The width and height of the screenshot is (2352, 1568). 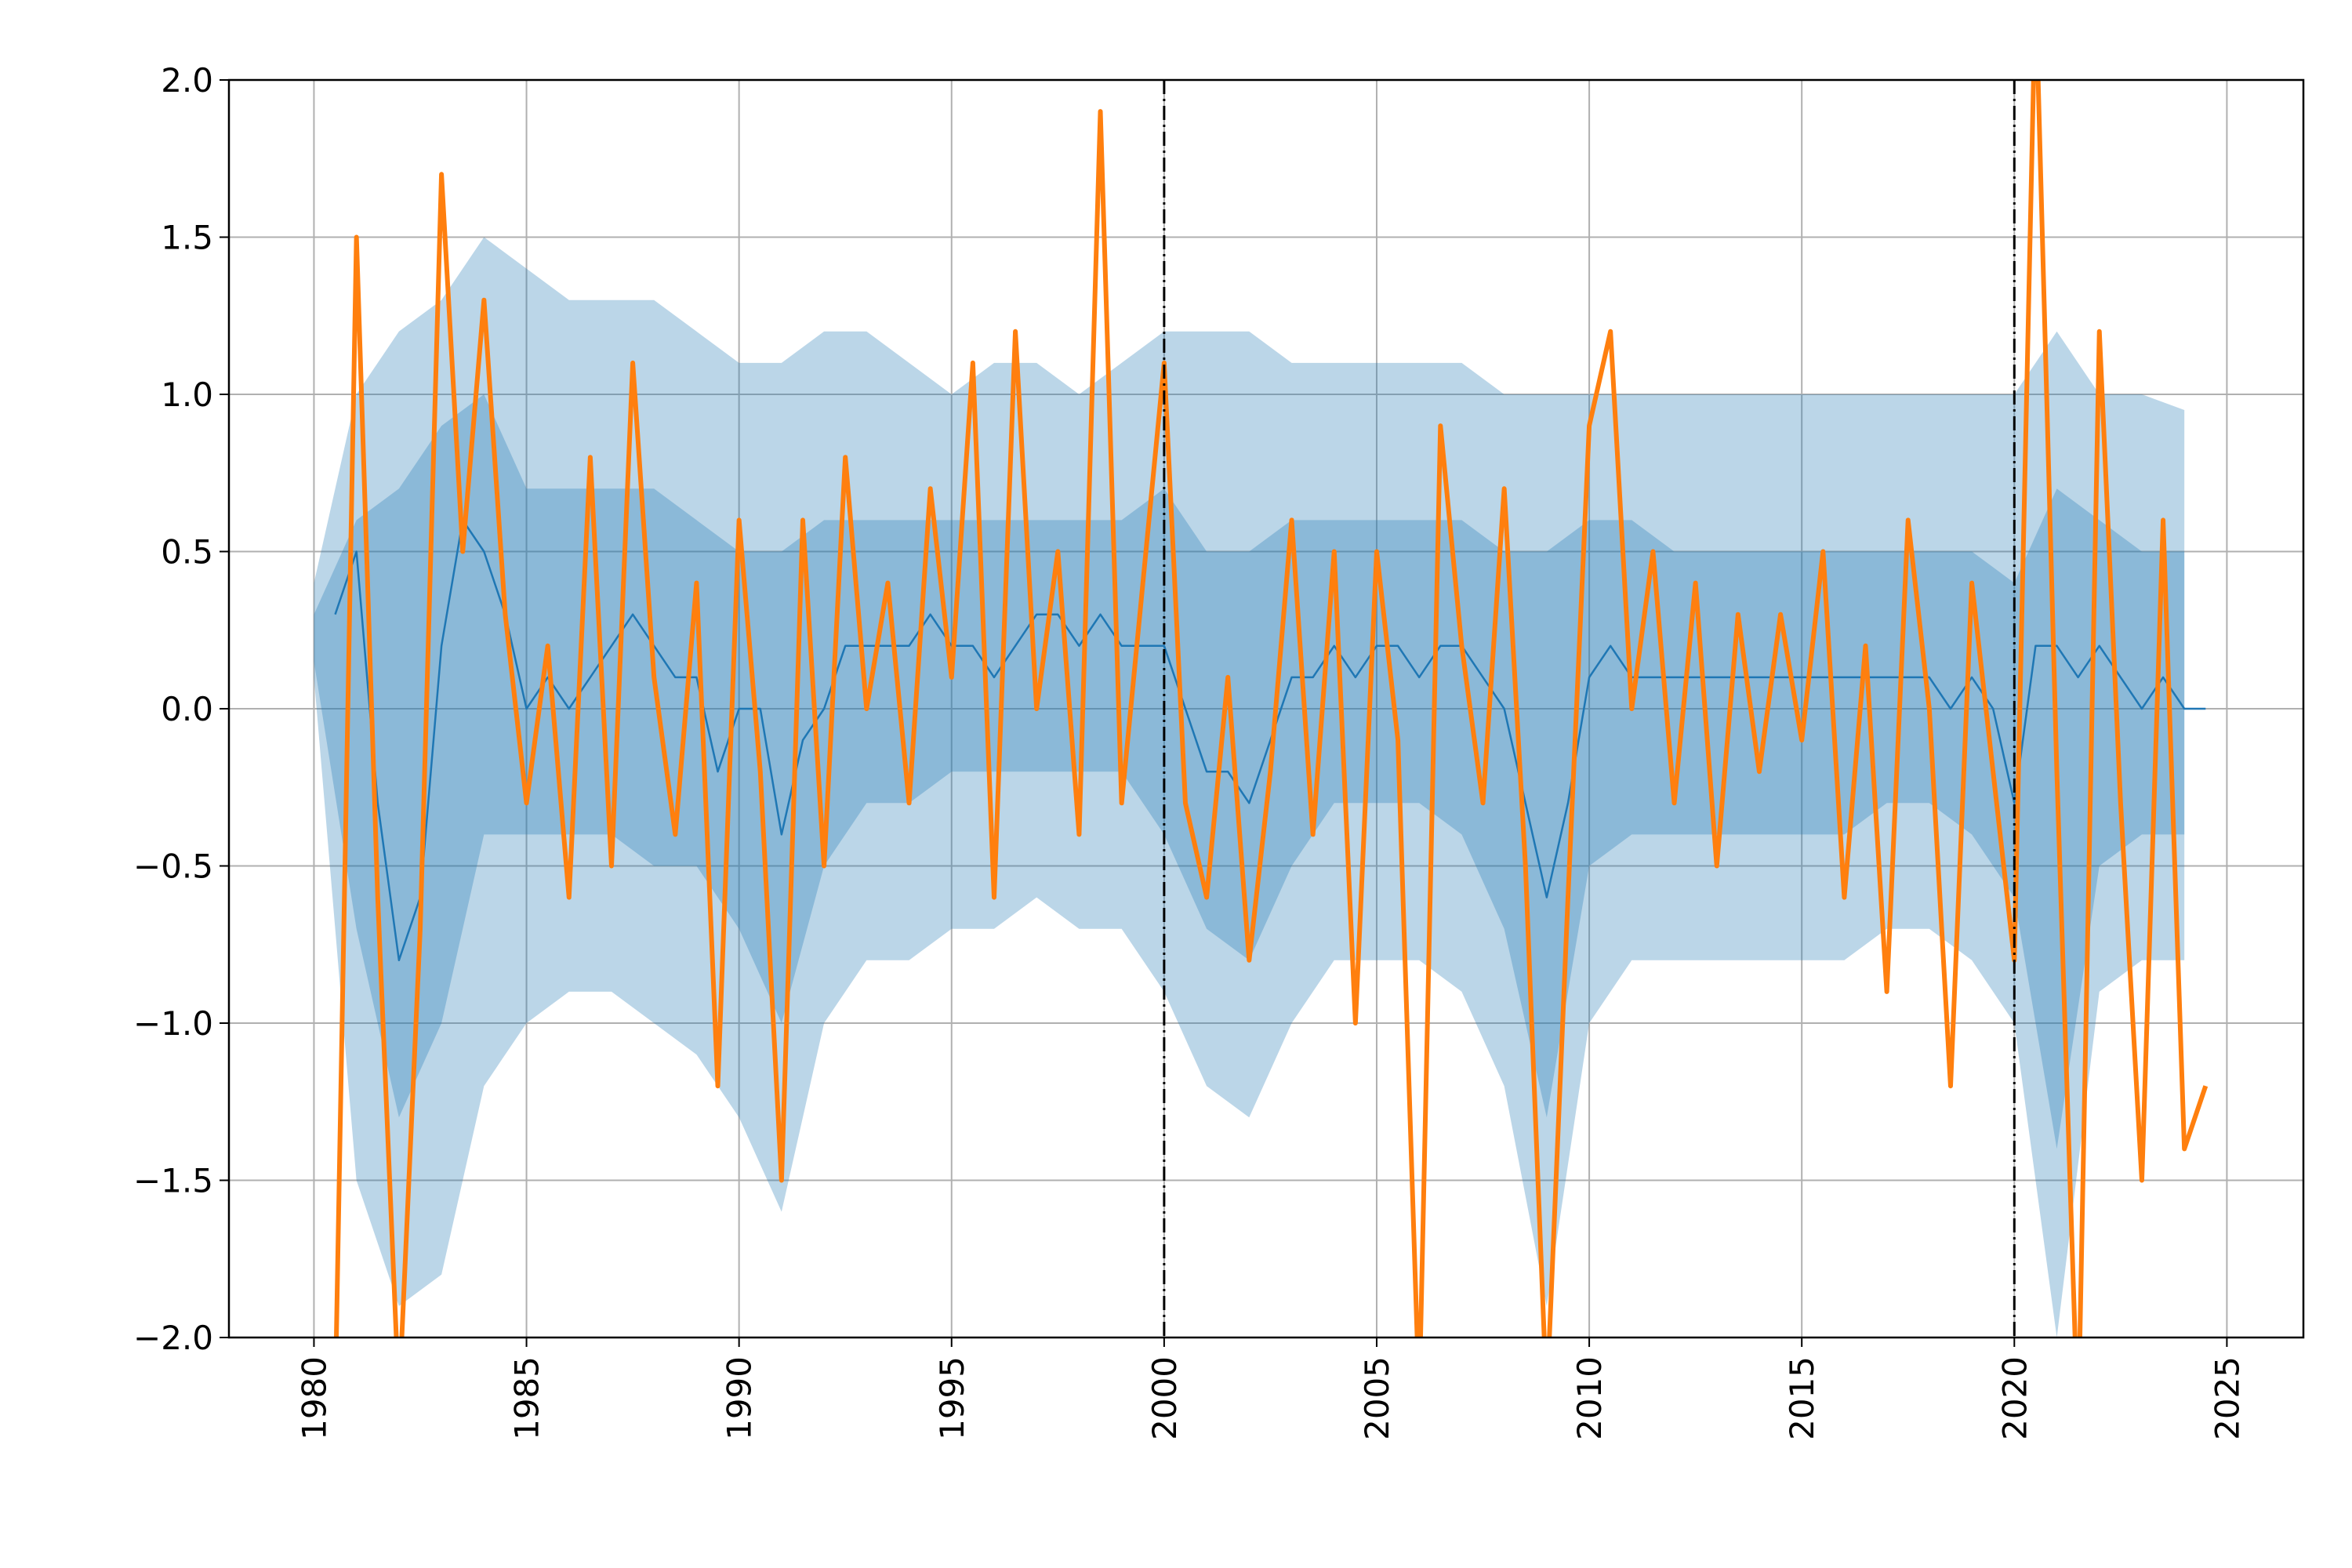 I want to click on y-tick-label: 2.0, so click(x=187, y=80).